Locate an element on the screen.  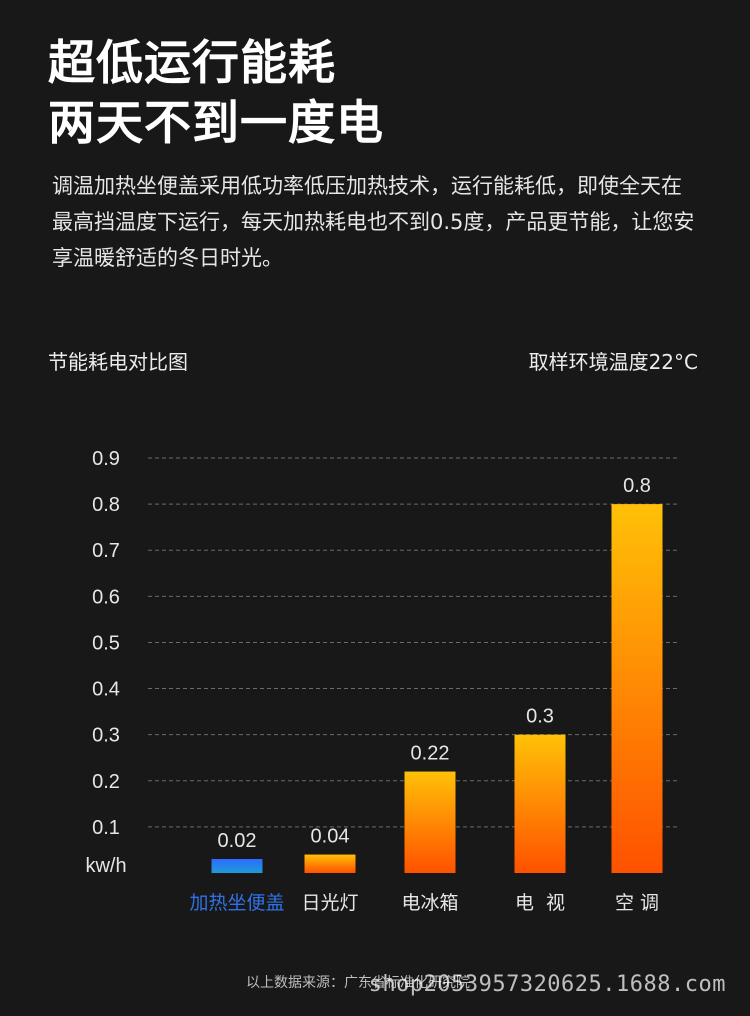
y-tick-label: 0.9 is located at coordinates (106, 459).